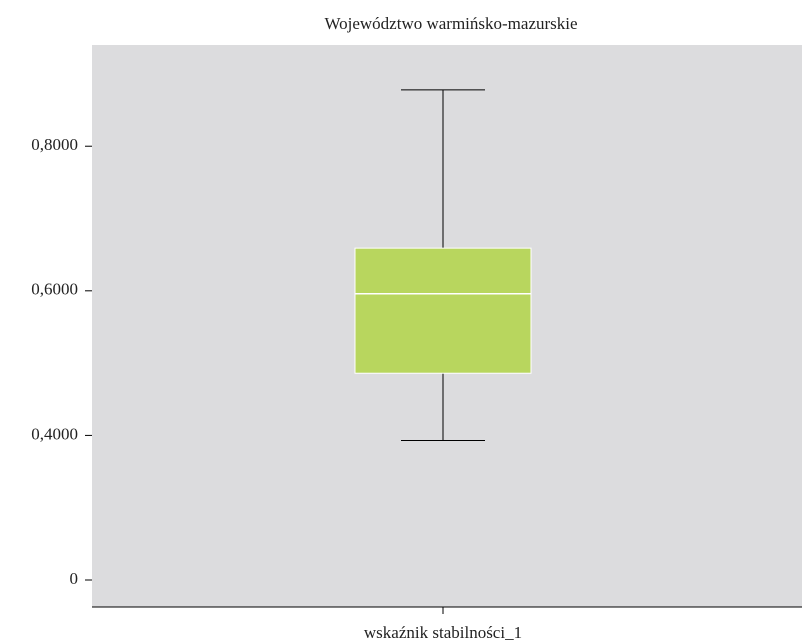 This screenshot has width=802, height=644. What do you see at coordinates (443, 632) in the screenshot?
I see `x-tick-label: wskaźnik stabilności_1` at bounding box center [443, 632].